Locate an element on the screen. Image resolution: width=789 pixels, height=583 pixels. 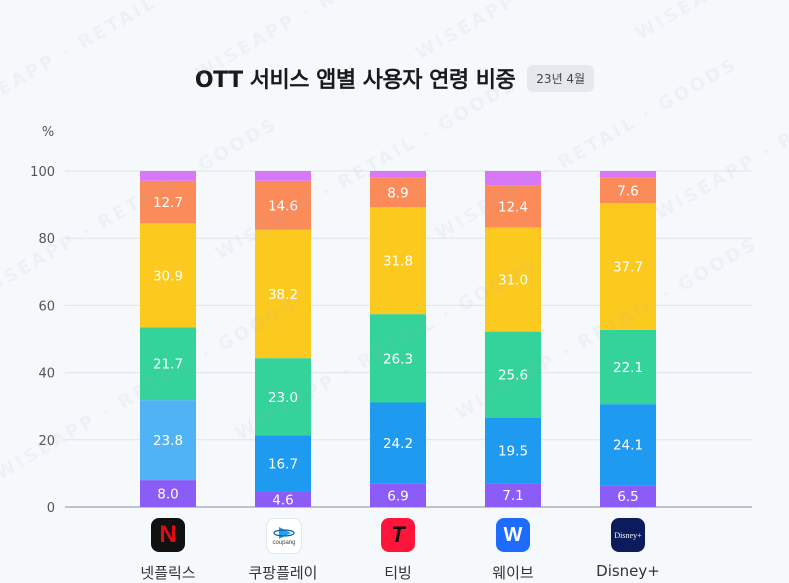
data-label: 12.7 is located at coordinates (168, 203).